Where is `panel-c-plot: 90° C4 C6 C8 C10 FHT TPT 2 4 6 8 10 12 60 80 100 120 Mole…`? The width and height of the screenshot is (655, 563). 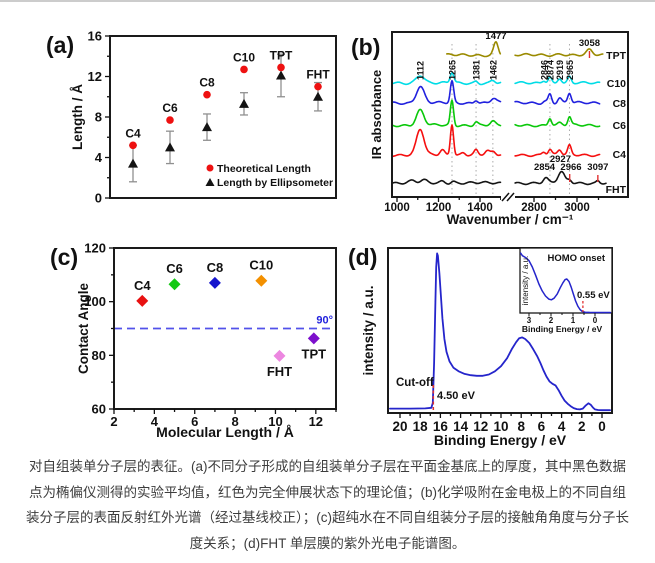
panel-c-plot: 90° C4 C6 C8 C10 FHT TPT 2 4 6 8 10 12 60 80 100 120 Mole… is located at coordinates (206, 340).